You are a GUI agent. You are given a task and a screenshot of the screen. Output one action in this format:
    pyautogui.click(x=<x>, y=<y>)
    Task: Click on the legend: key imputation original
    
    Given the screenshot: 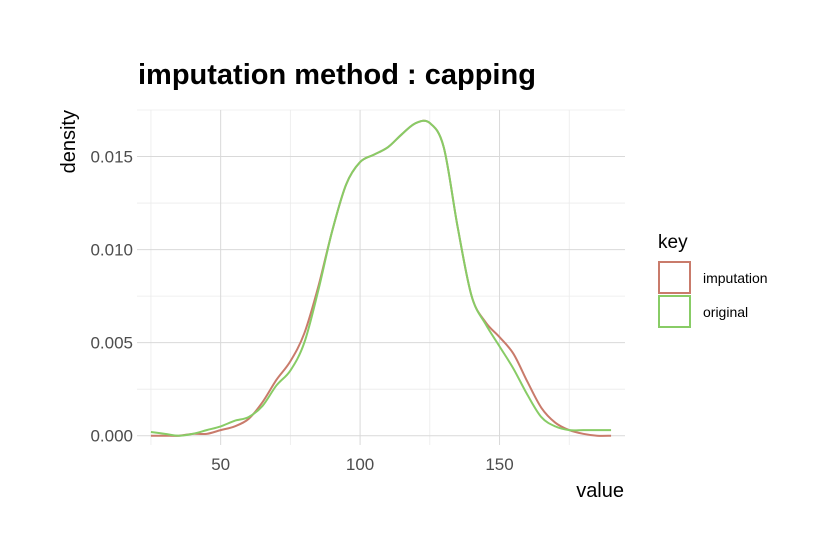 What is the action you would take?
    pyautogui.click(x=713, y=280)
    